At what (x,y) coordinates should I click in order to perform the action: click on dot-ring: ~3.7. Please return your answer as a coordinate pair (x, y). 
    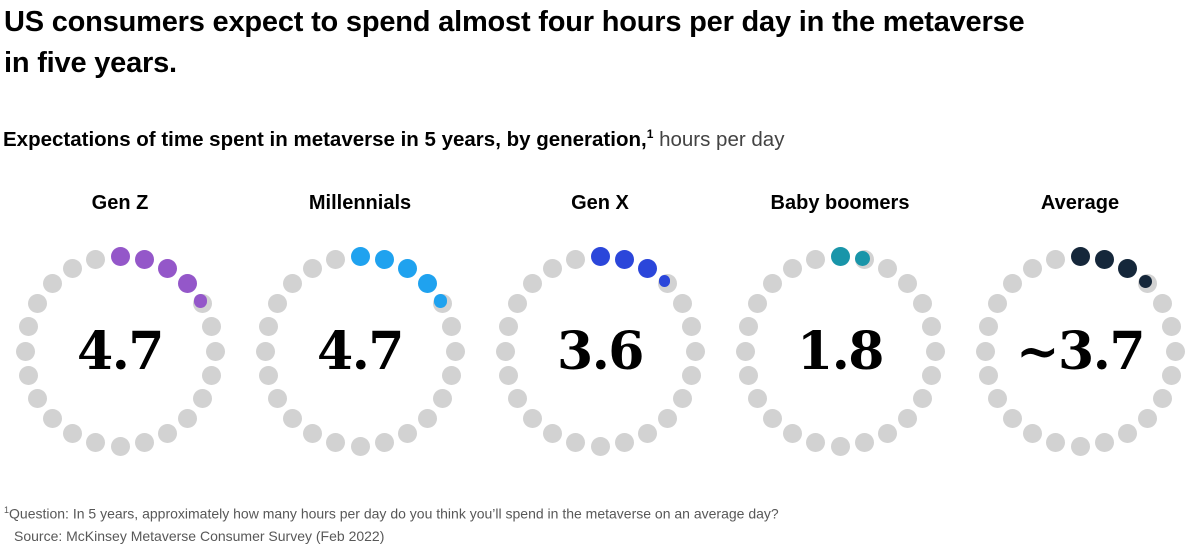
    Looking at the image, I should click on (1080, 351).